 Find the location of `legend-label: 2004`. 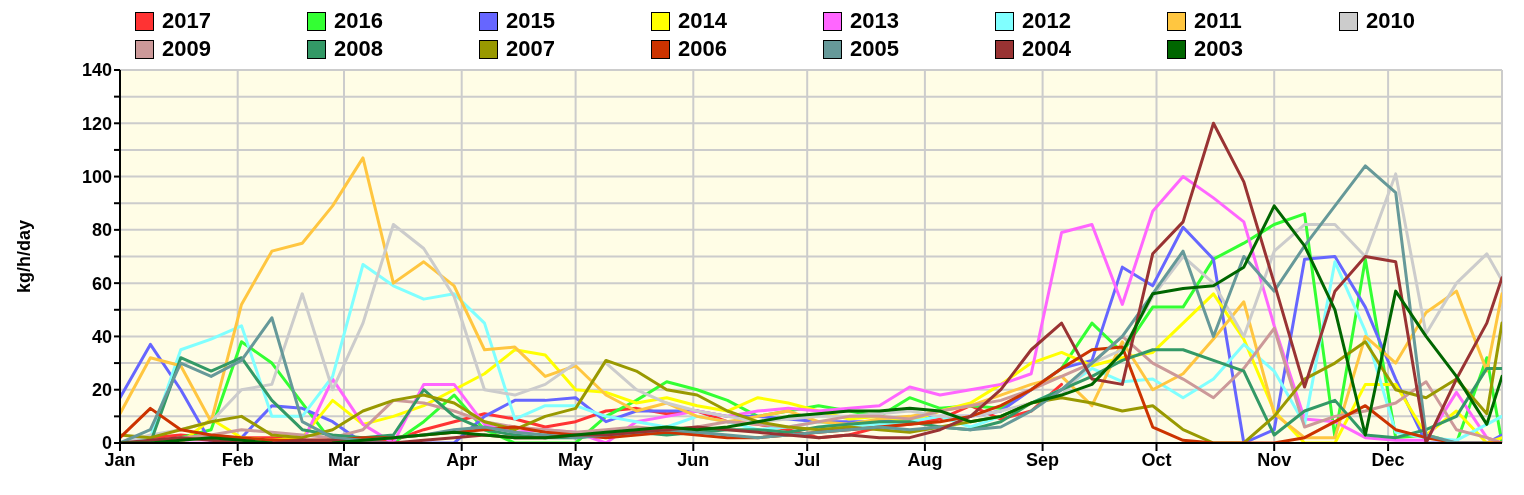

legend-label: 2004 is located at coordinates (1046, 49).